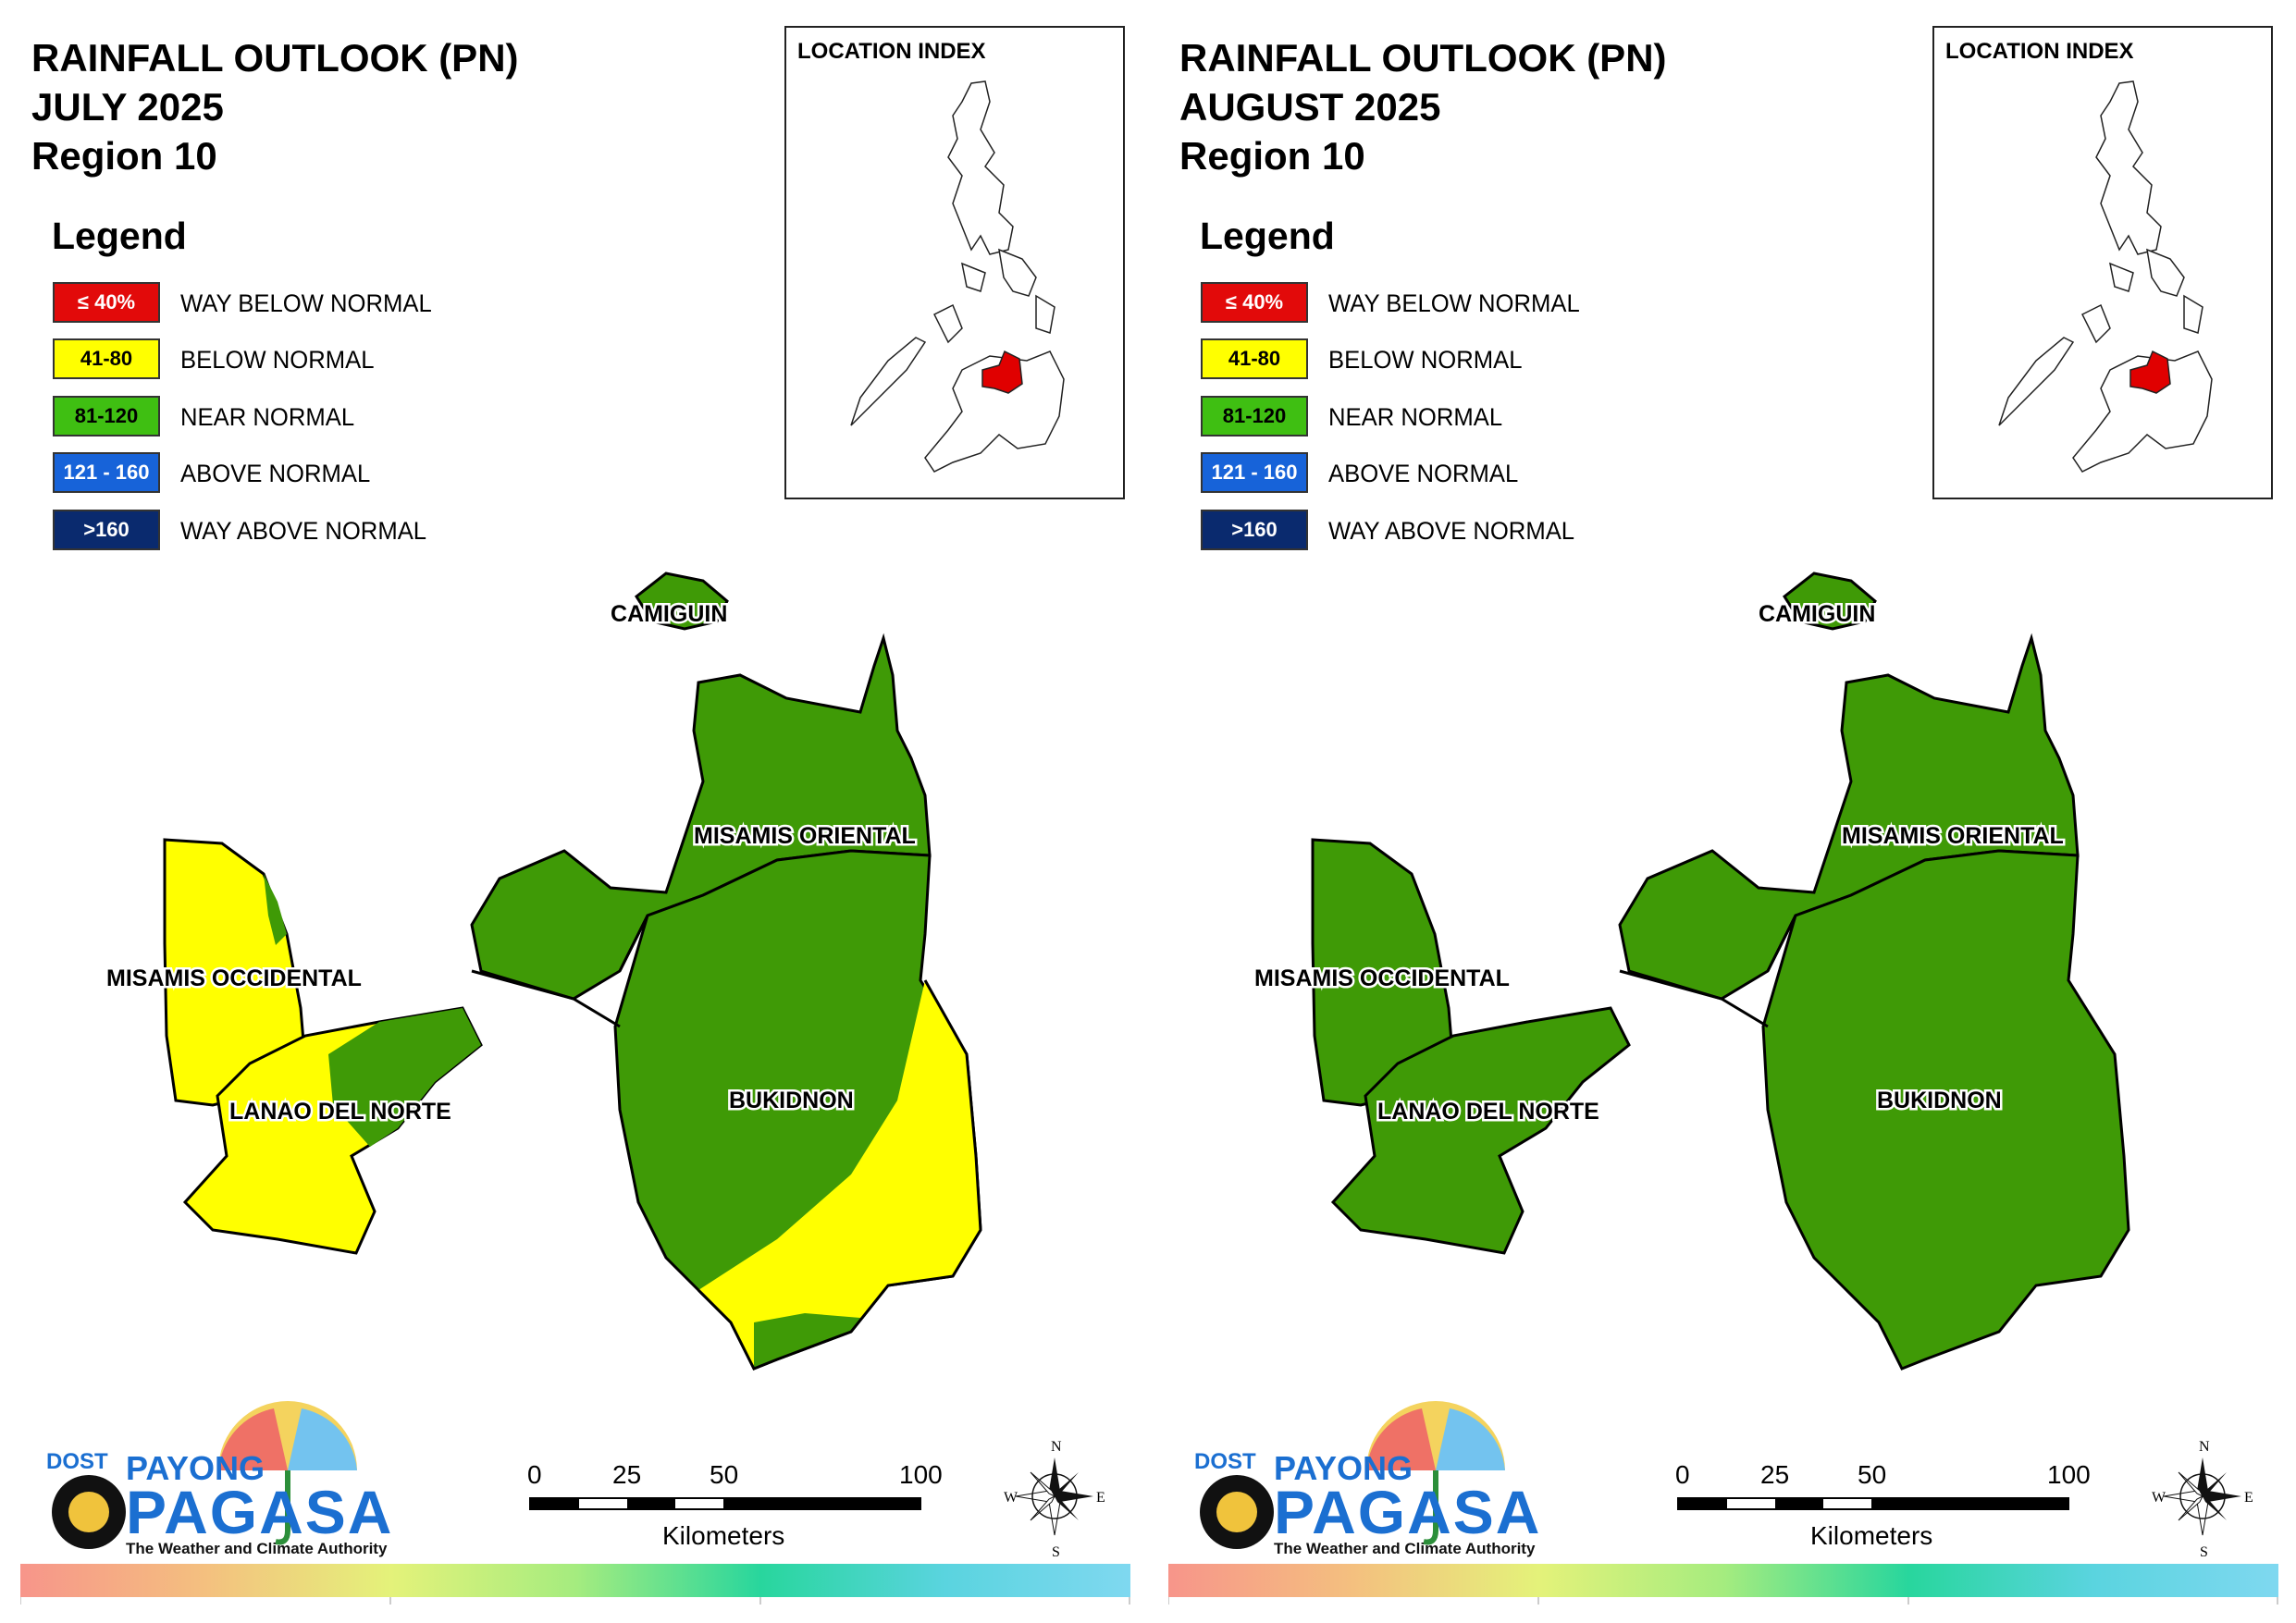  Describe the element at coordinates (275, 909) in the screenshot. I see `misamis-occidental-near-normal` at that location.